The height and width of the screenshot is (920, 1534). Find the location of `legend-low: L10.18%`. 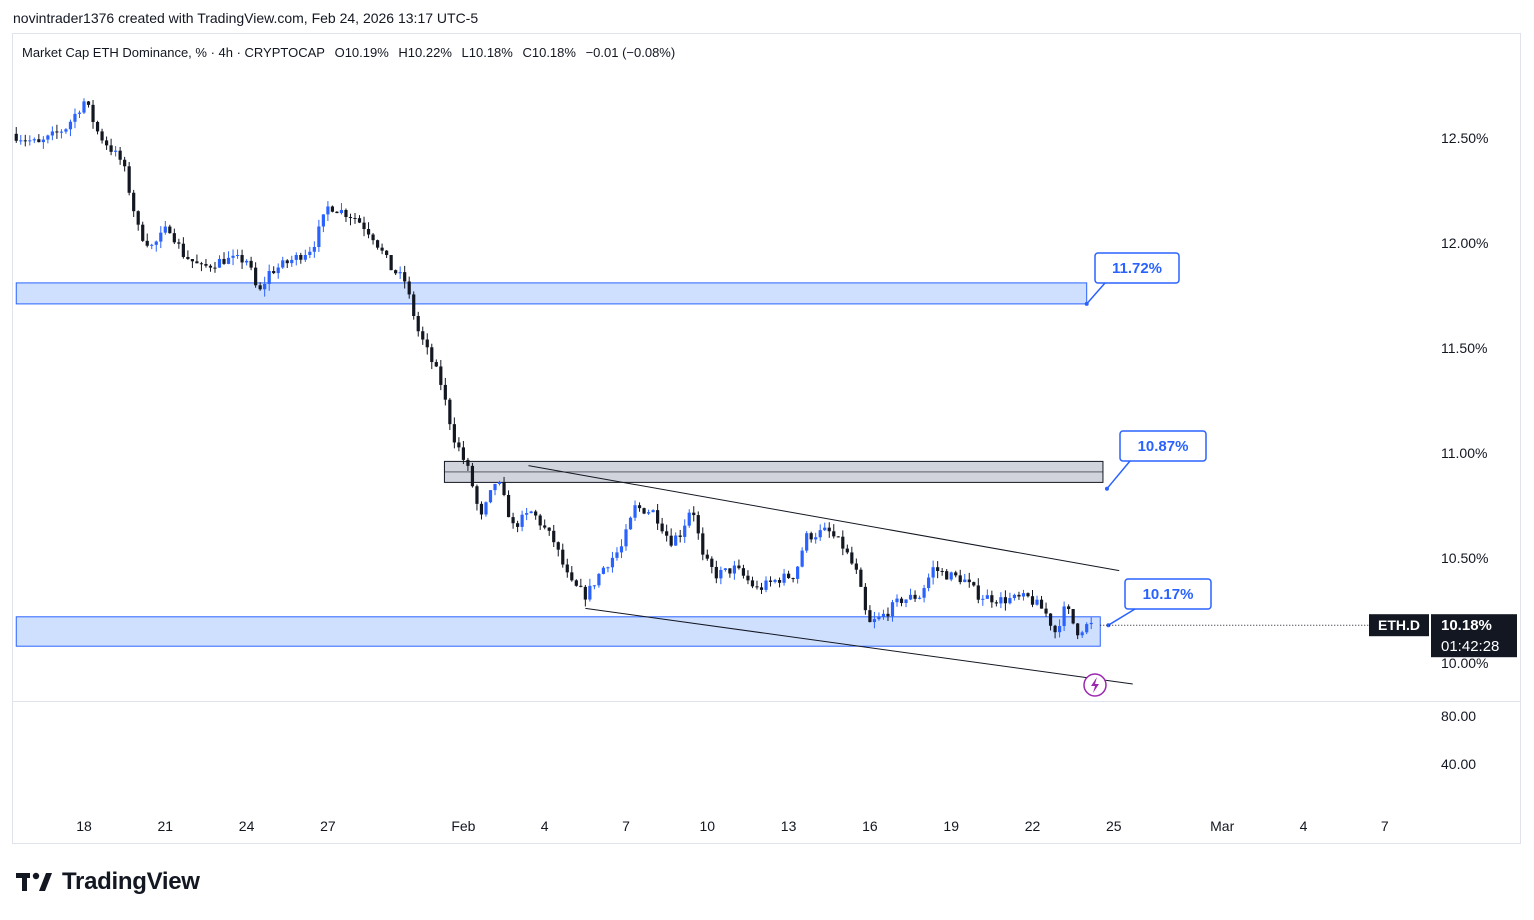

legend-low: L10.18% is located at coordinates (487, 52).